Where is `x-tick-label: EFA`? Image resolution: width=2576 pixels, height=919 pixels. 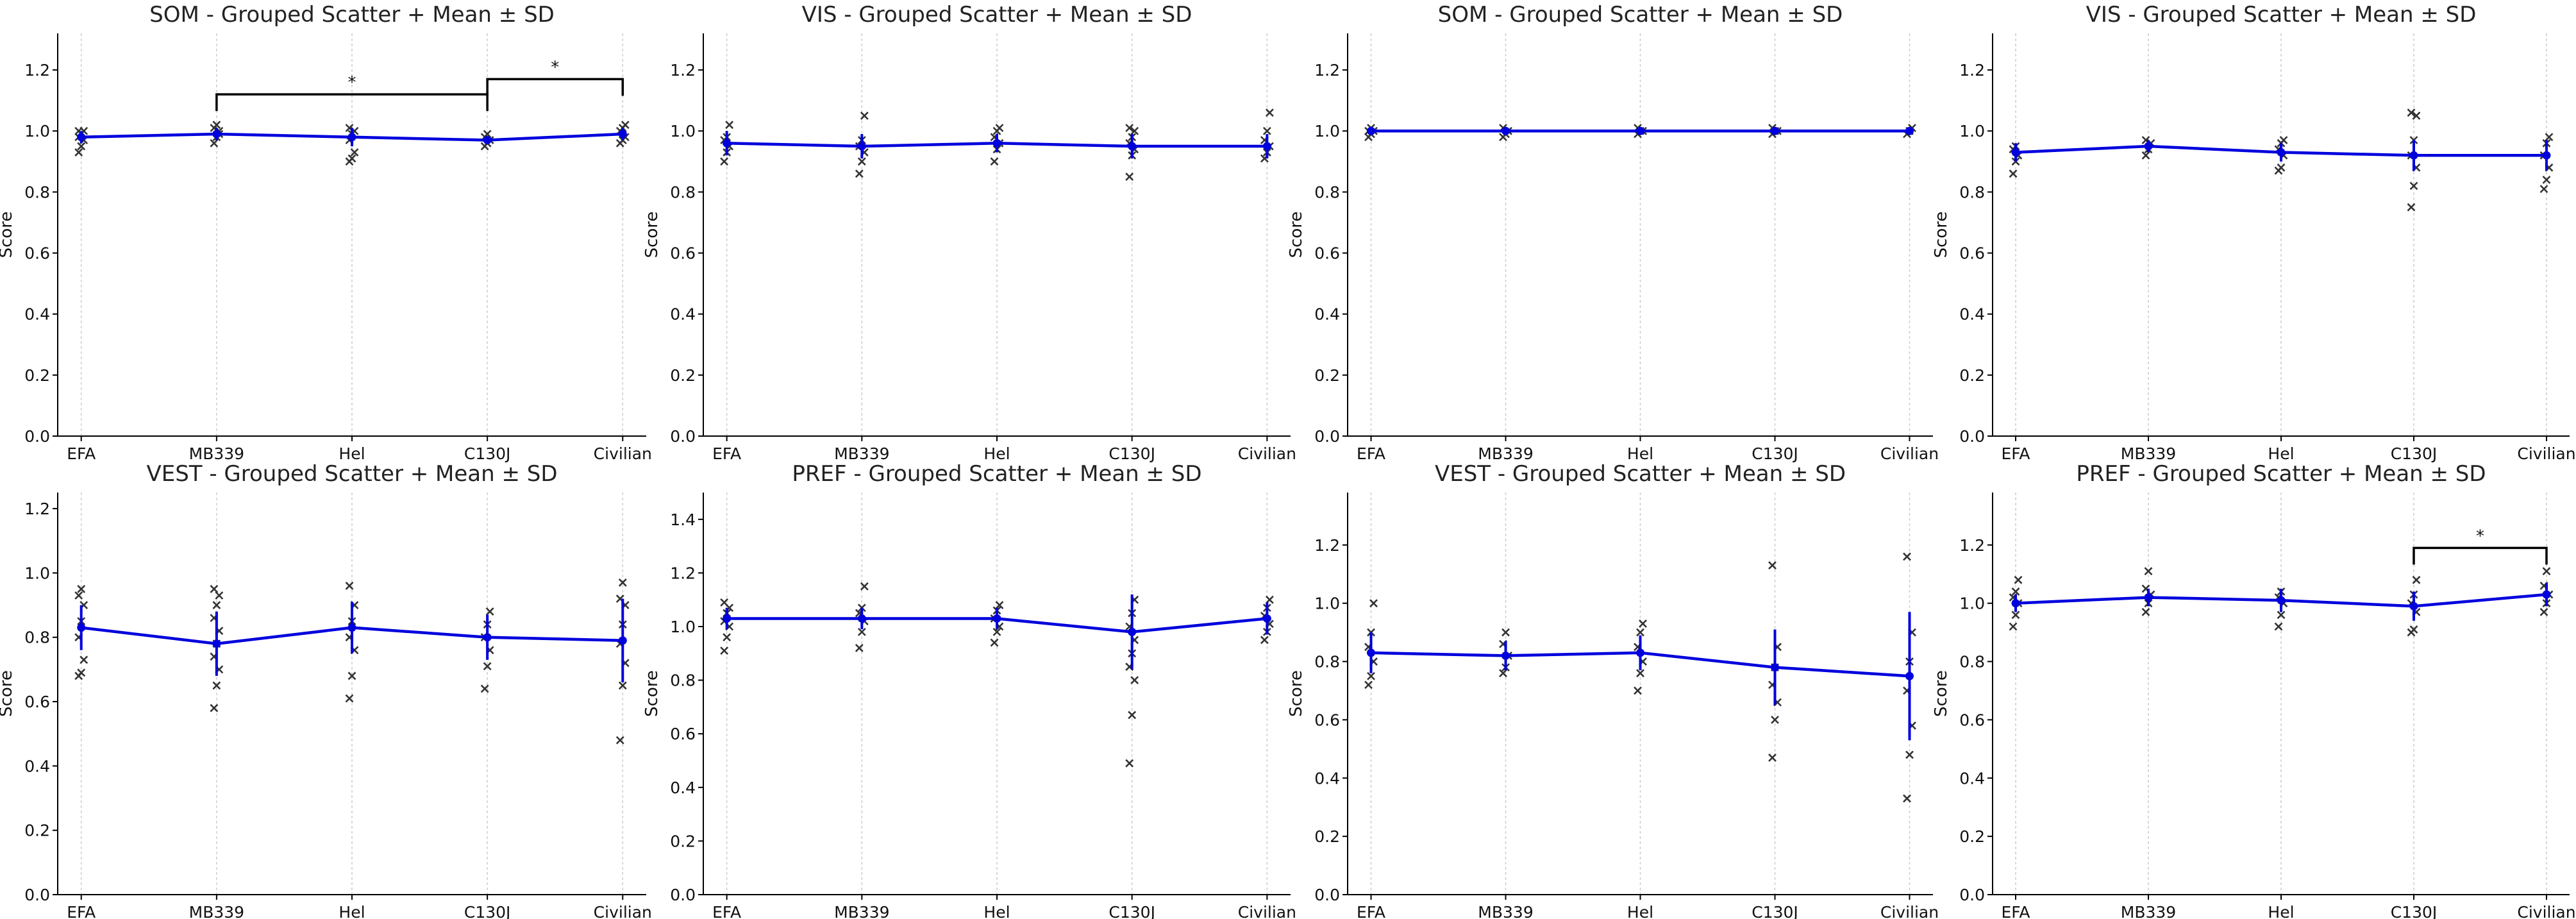
x-tick-label: EFA is located at coordinates (81, 911).